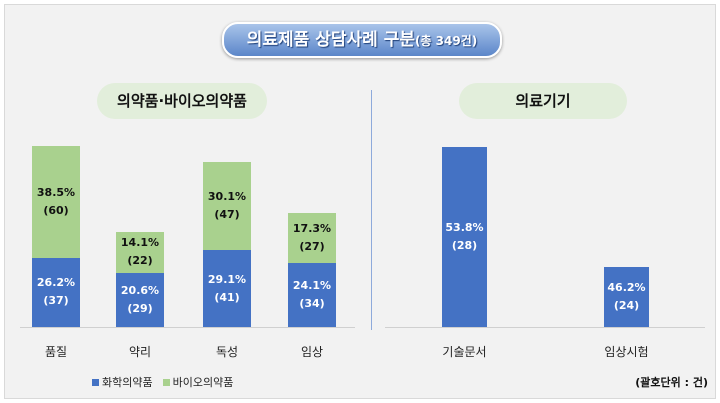 This screenshot has width=720, height=403. I want to click on count-label: (28), so click(464, 245).